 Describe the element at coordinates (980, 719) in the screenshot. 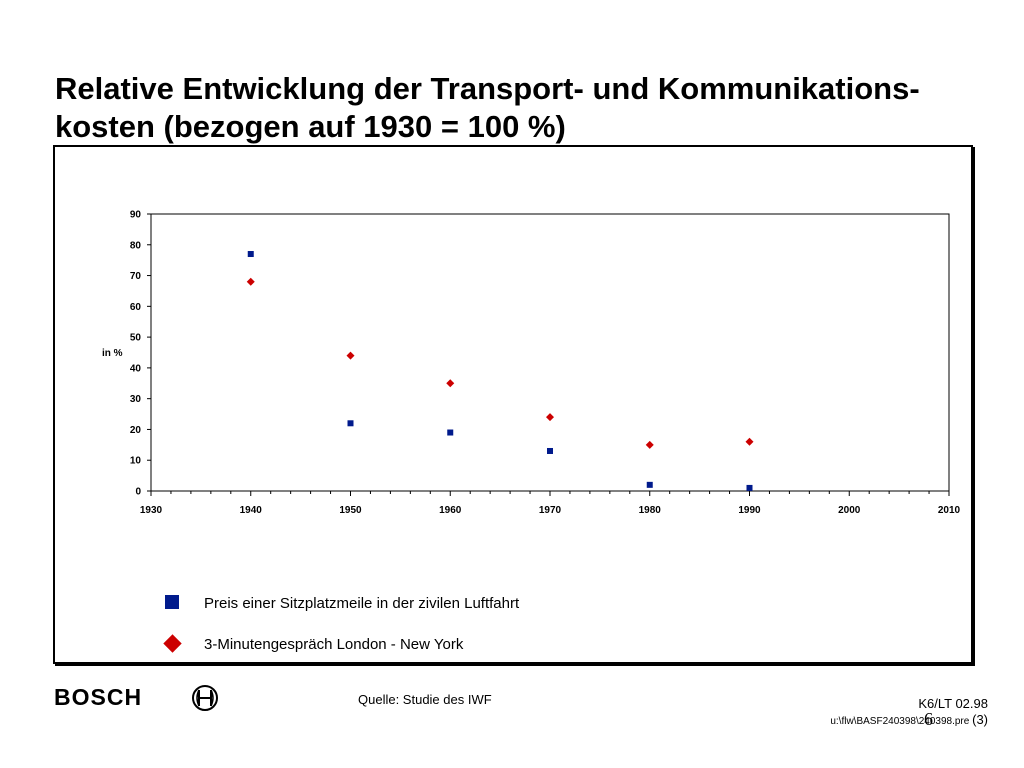

I see `page-reference: (3)` at that location.